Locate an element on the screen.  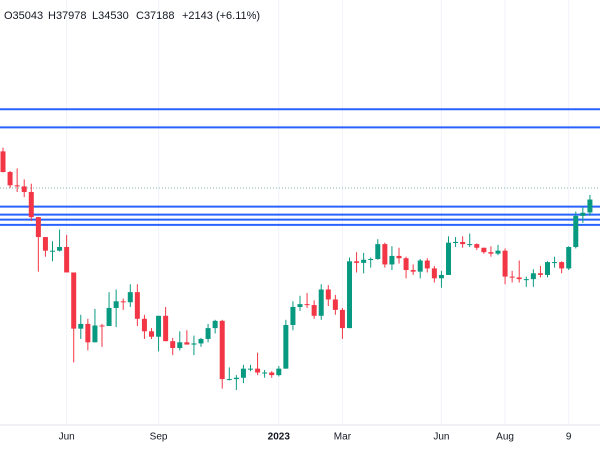
x-tick-label: Sep is located at coordinates (159, 437).